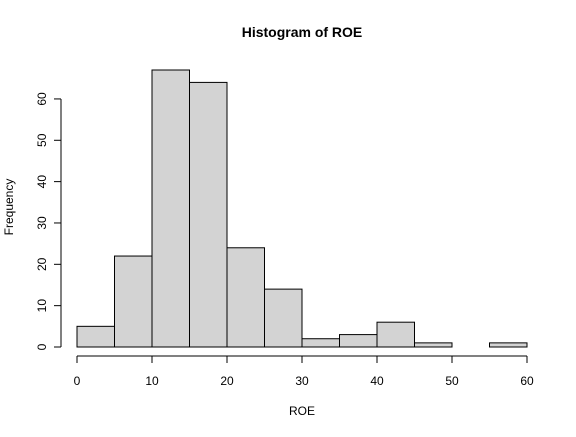 Image resolution: width=576 pixels, height=437 pixels. I want to click on y-axis: 0 10 20 30 40 50 60, so click(48, 221).